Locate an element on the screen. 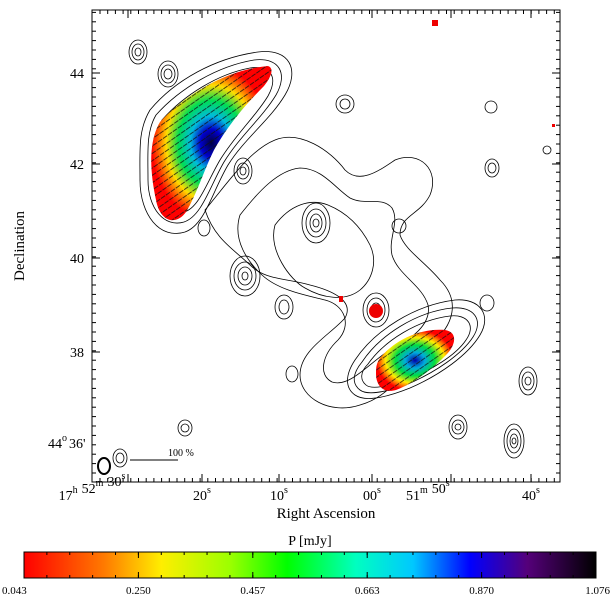 This screenshot has width=612, height=600. colorbar is located at coordinates (310, 565).